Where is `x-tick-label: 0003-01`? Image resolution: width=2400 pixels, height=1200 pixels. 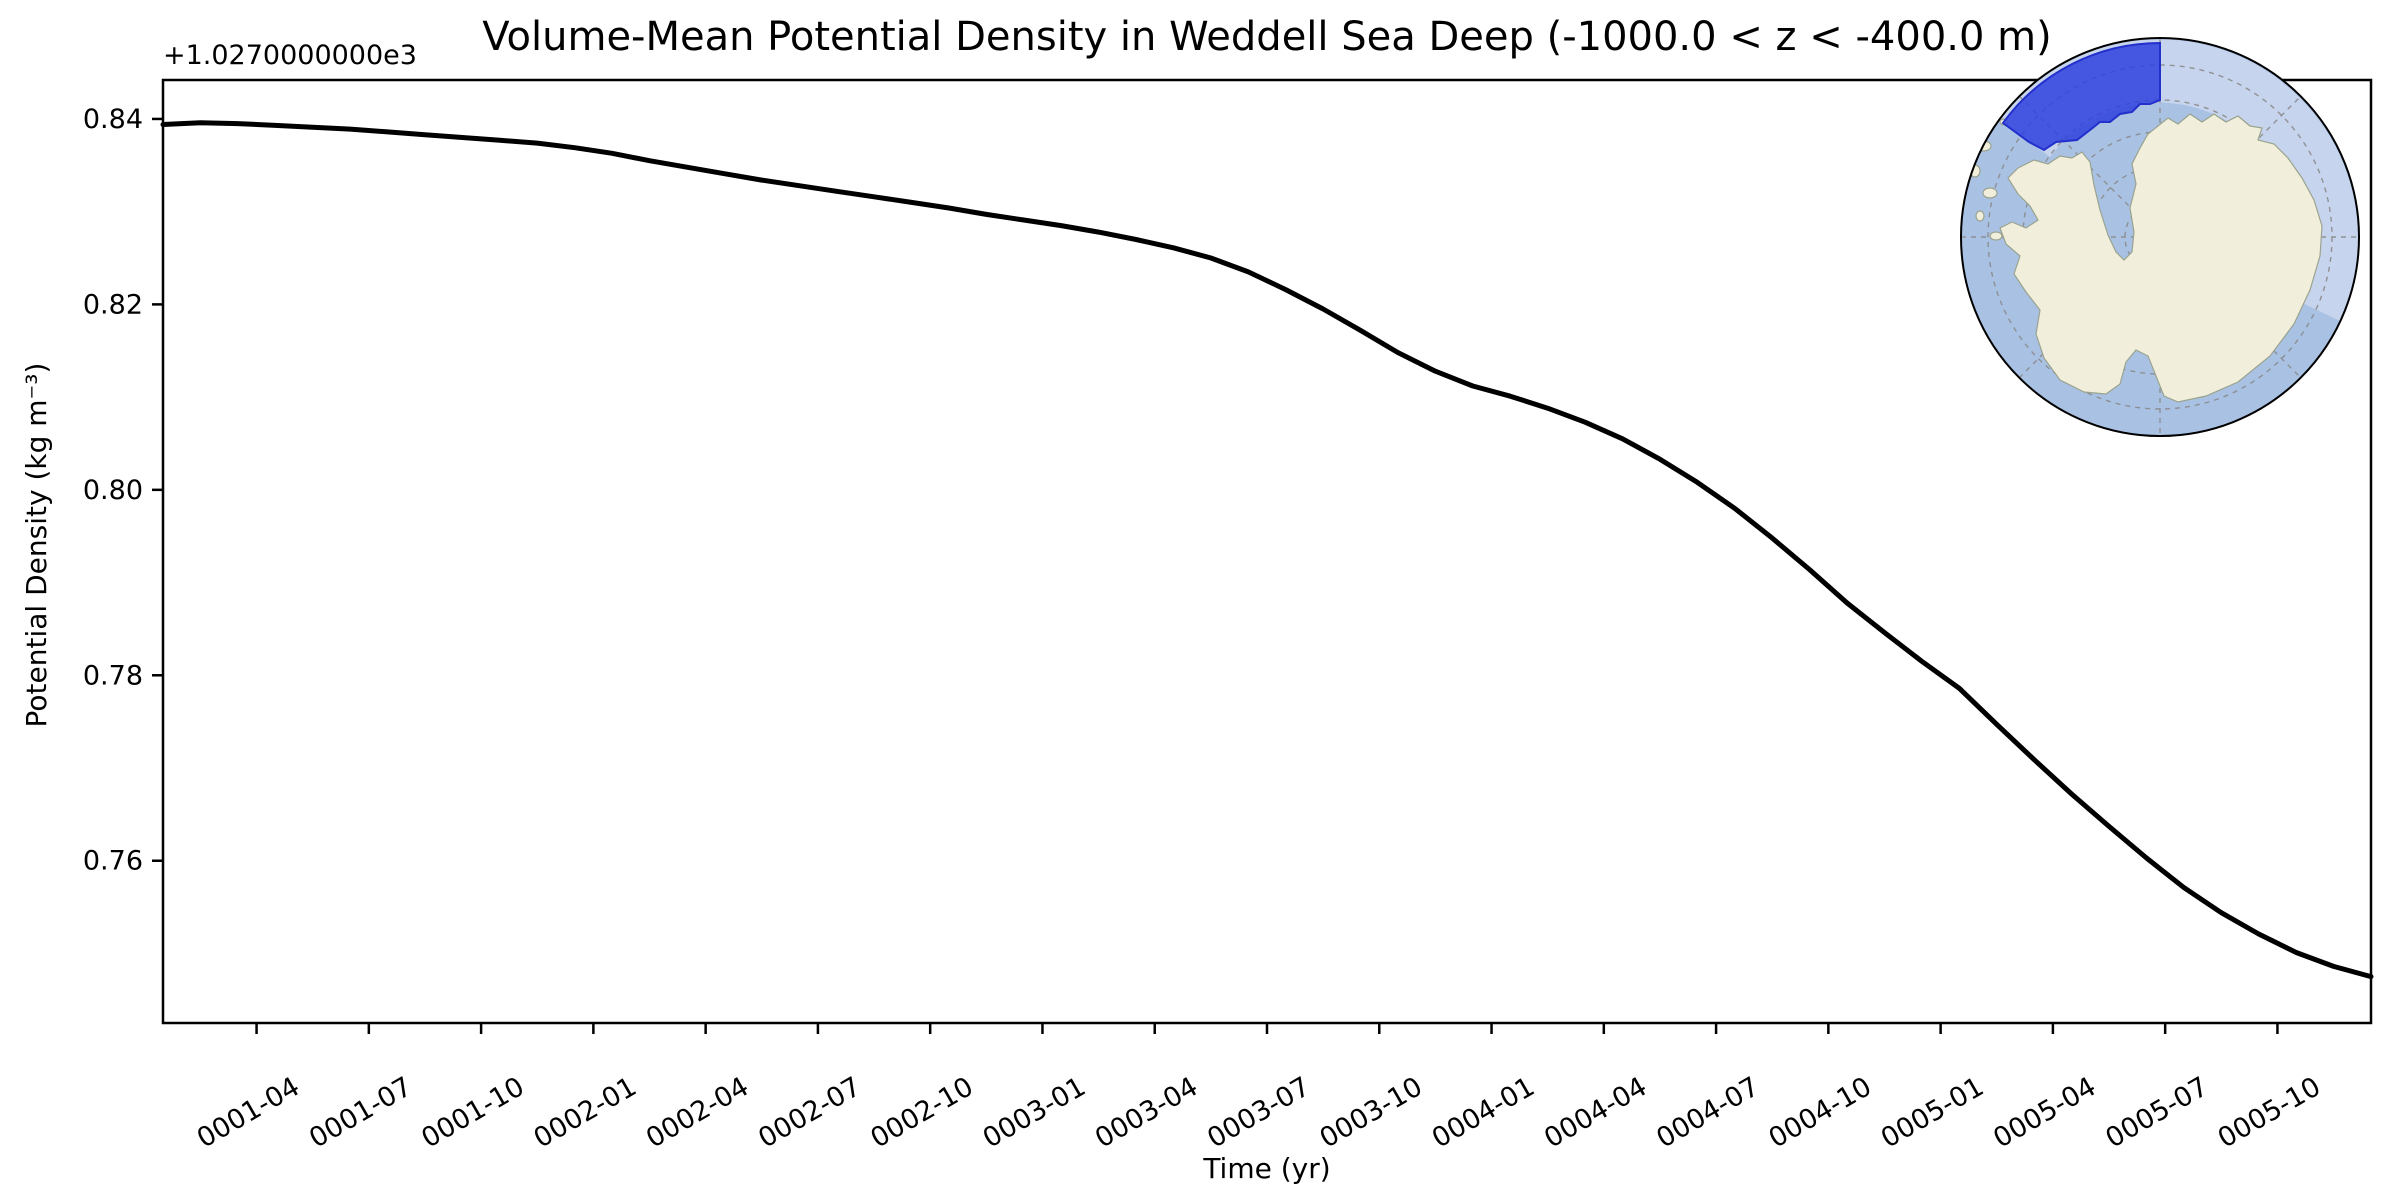 x-tick-label: 0003-01 is located at coordinates (1034, 1112).